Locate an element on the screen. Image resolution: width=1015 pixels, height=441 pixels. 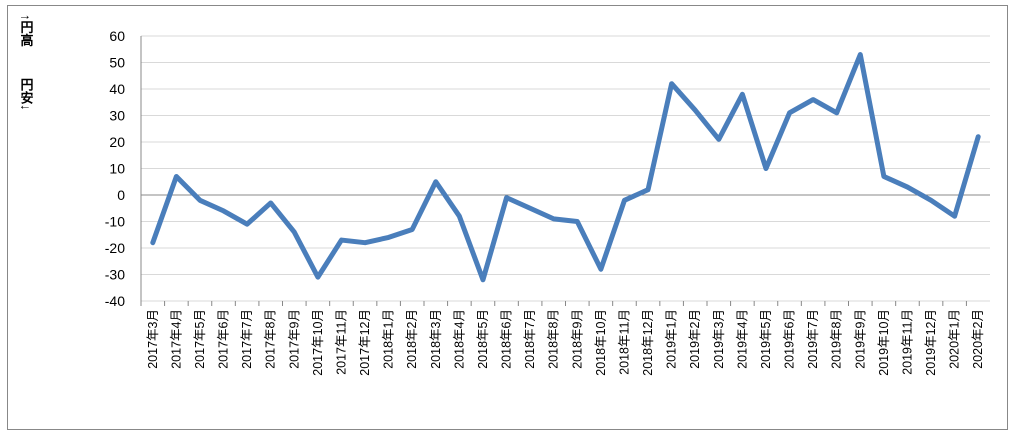
x-tick-label: 2020年1月 is located at coordinates (955, 339).